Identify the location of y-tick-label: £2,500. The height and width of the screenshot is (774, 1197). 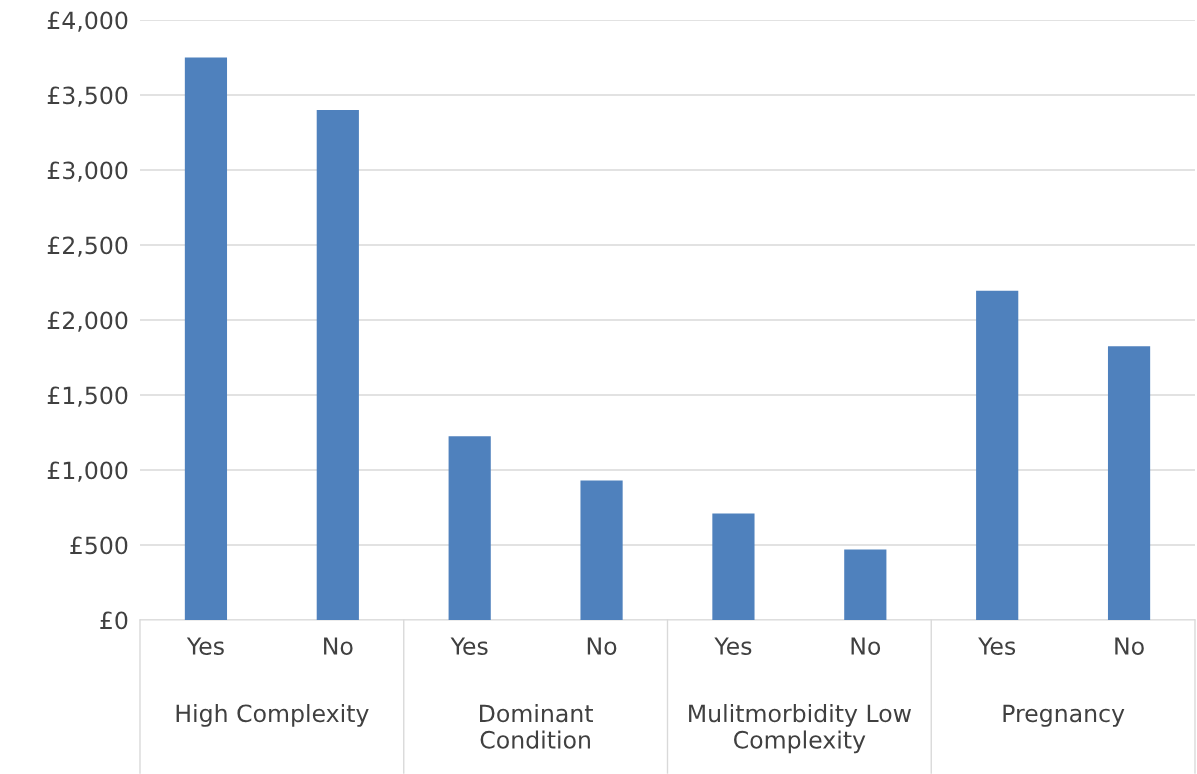
(87, 246).